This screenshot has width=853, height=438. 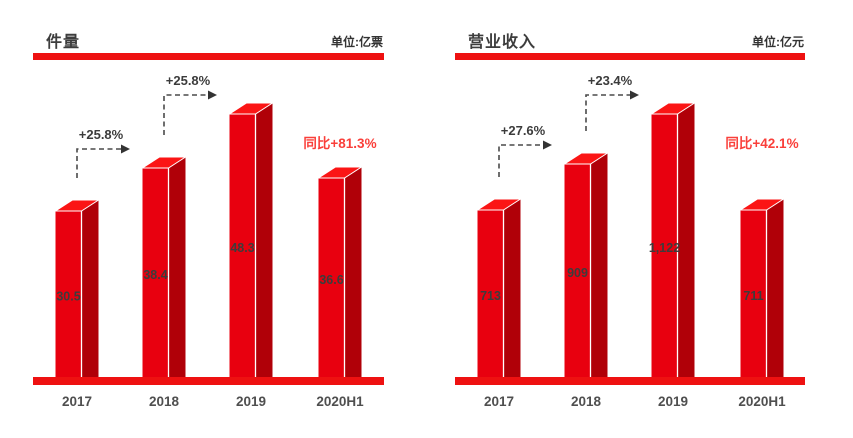 What do you see at coordinates (523, 130) in the screenshot?
I see `growth-percent-label: +27.6%` at bounding box center [523, 130].